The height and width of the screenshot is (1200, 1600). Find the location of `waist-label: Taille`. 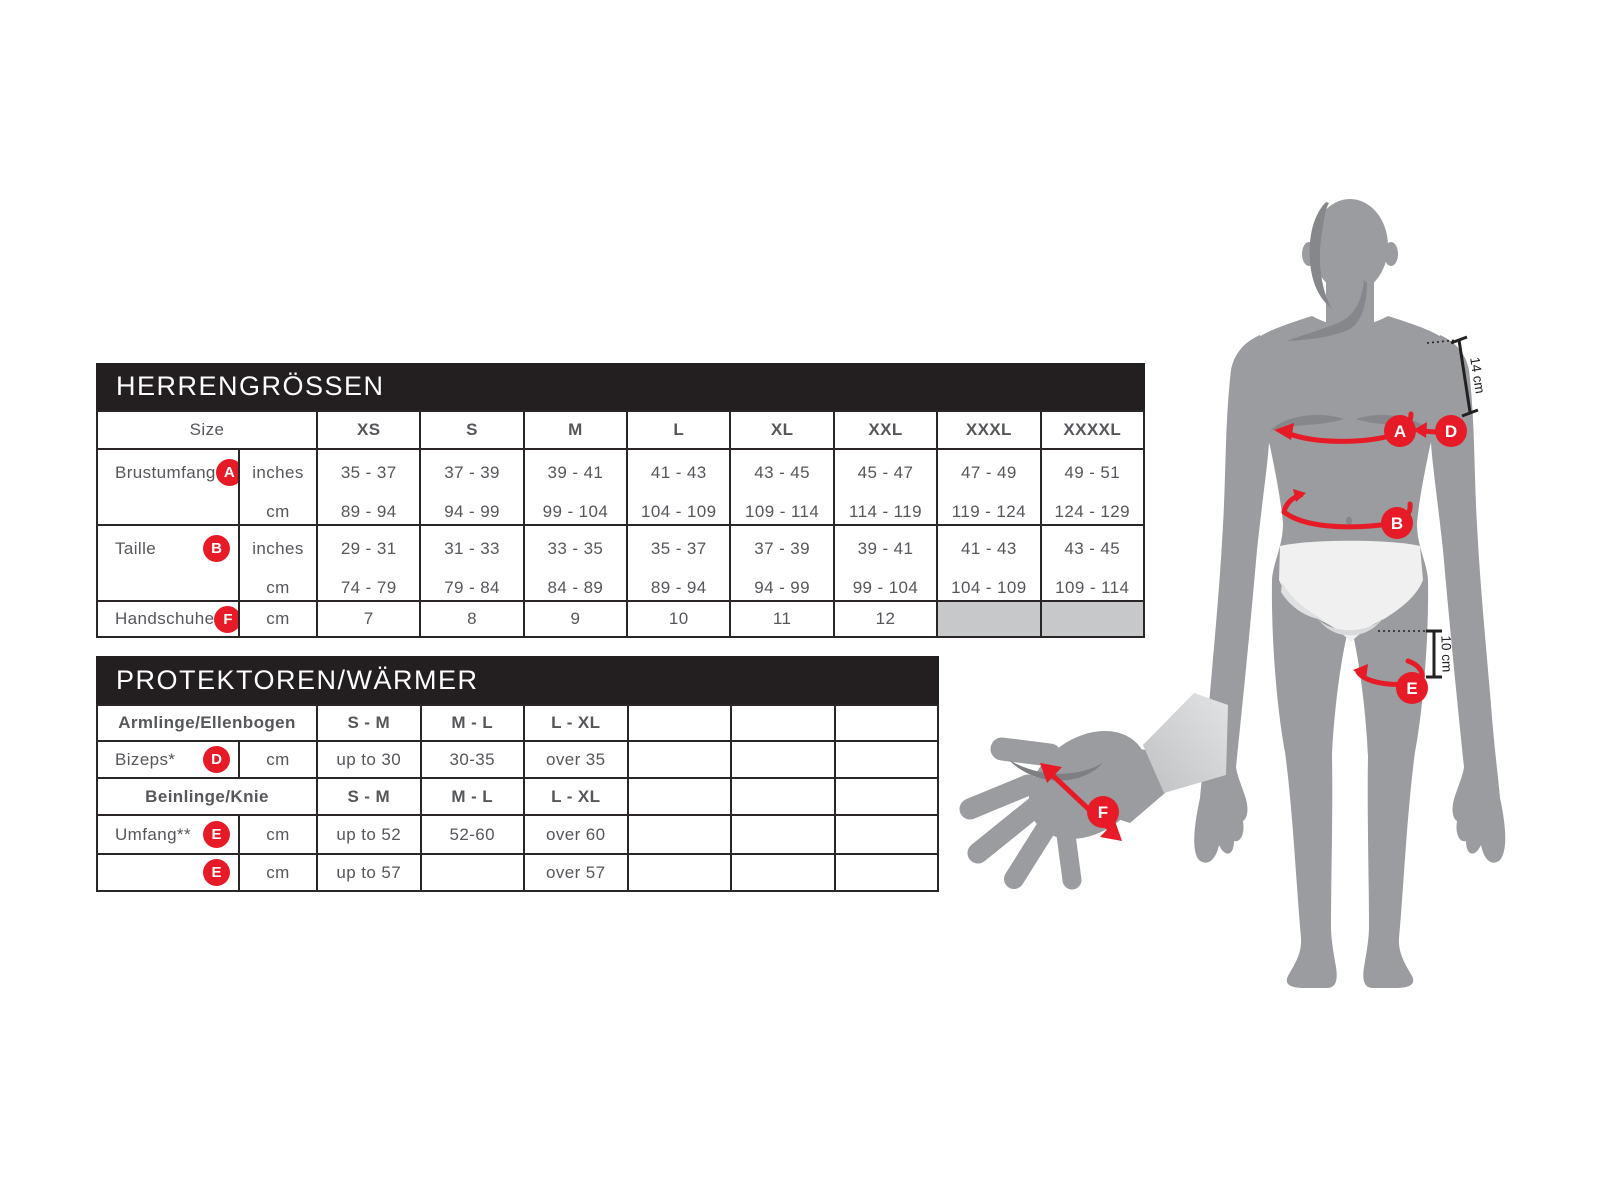

waist-label: Taille is located at coordinates (136, 548).